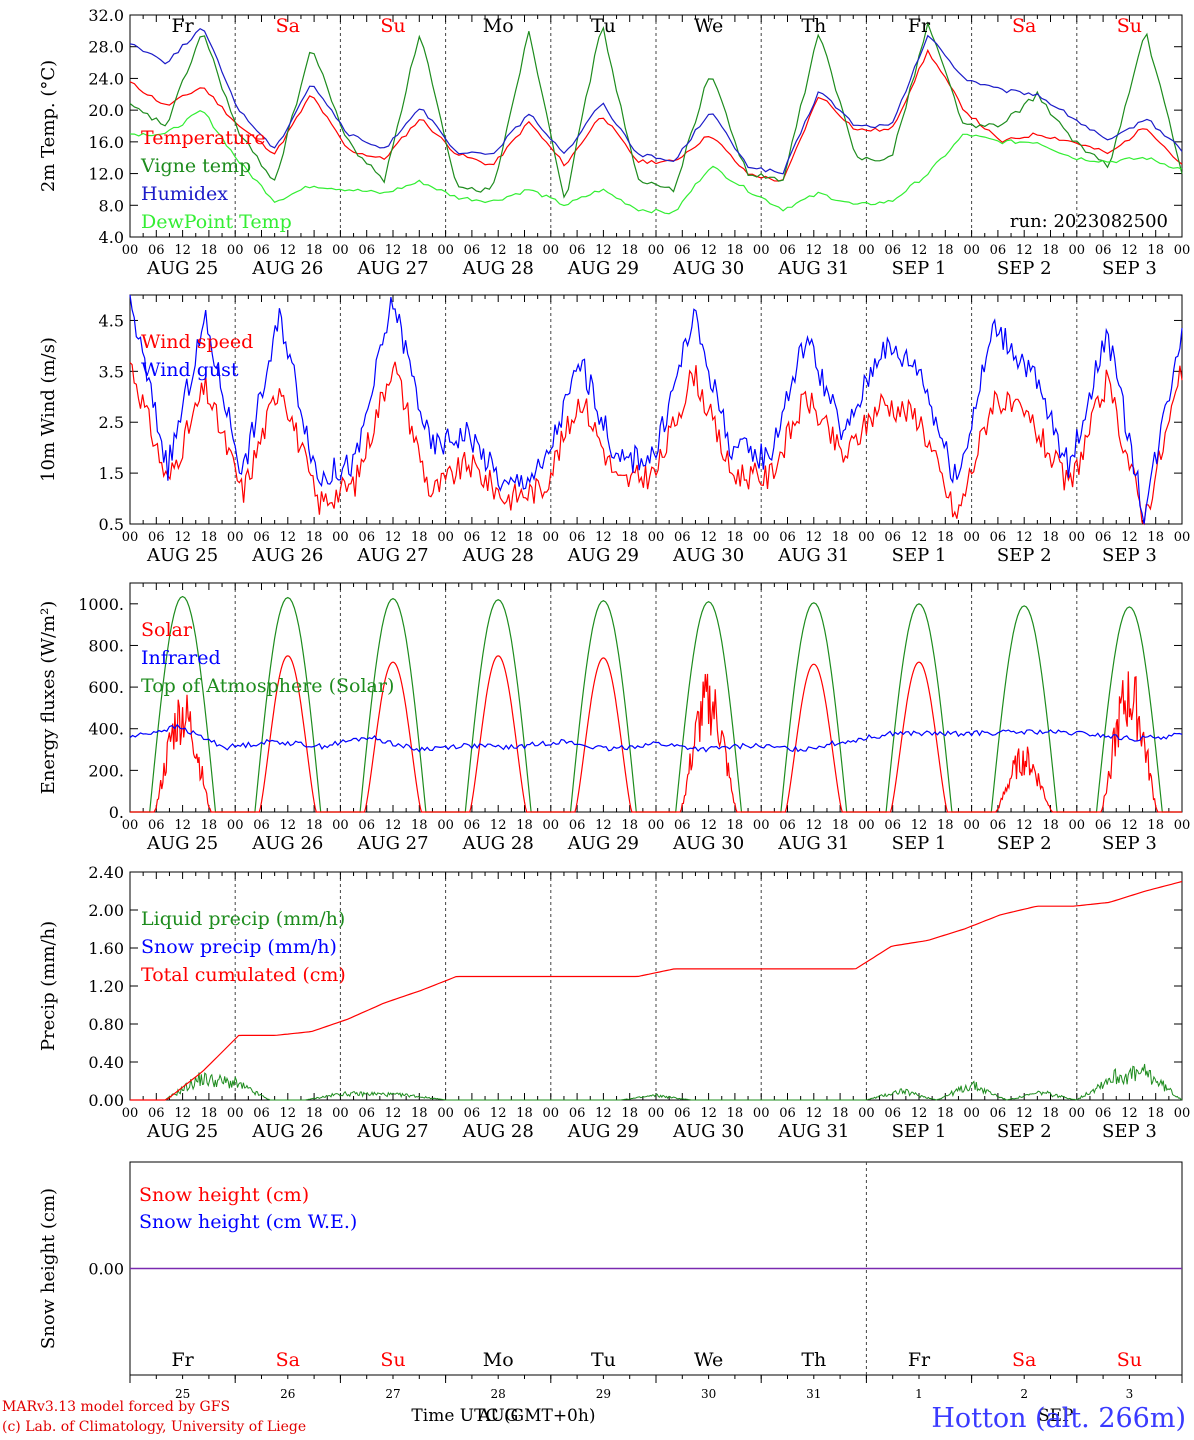 This screenshot has width=1194, height=1440. Describe the element at coordinates (603, 26) in the screenshot. I see `day-label: Tu` at that location.